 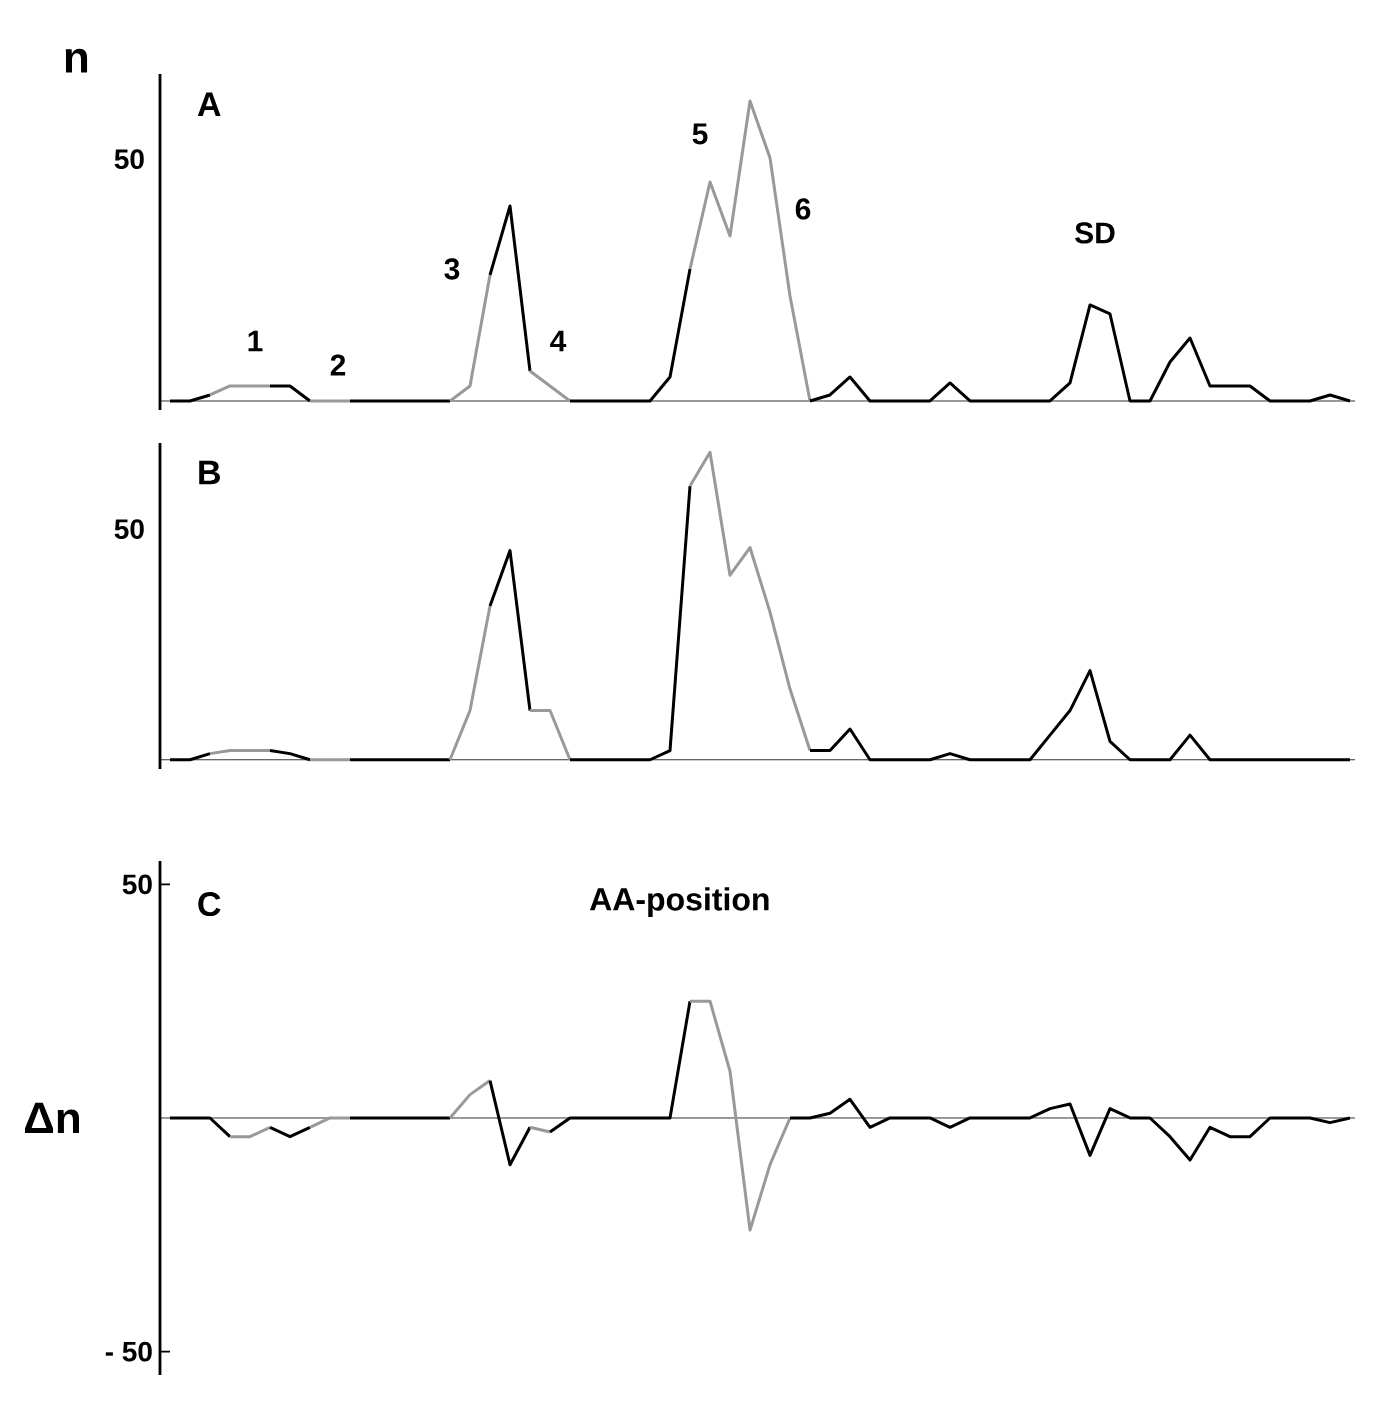 What do you see at coordinates (209, 472) in the screenshot?
I see `chart-title: B` at bounding box center [209, 472].